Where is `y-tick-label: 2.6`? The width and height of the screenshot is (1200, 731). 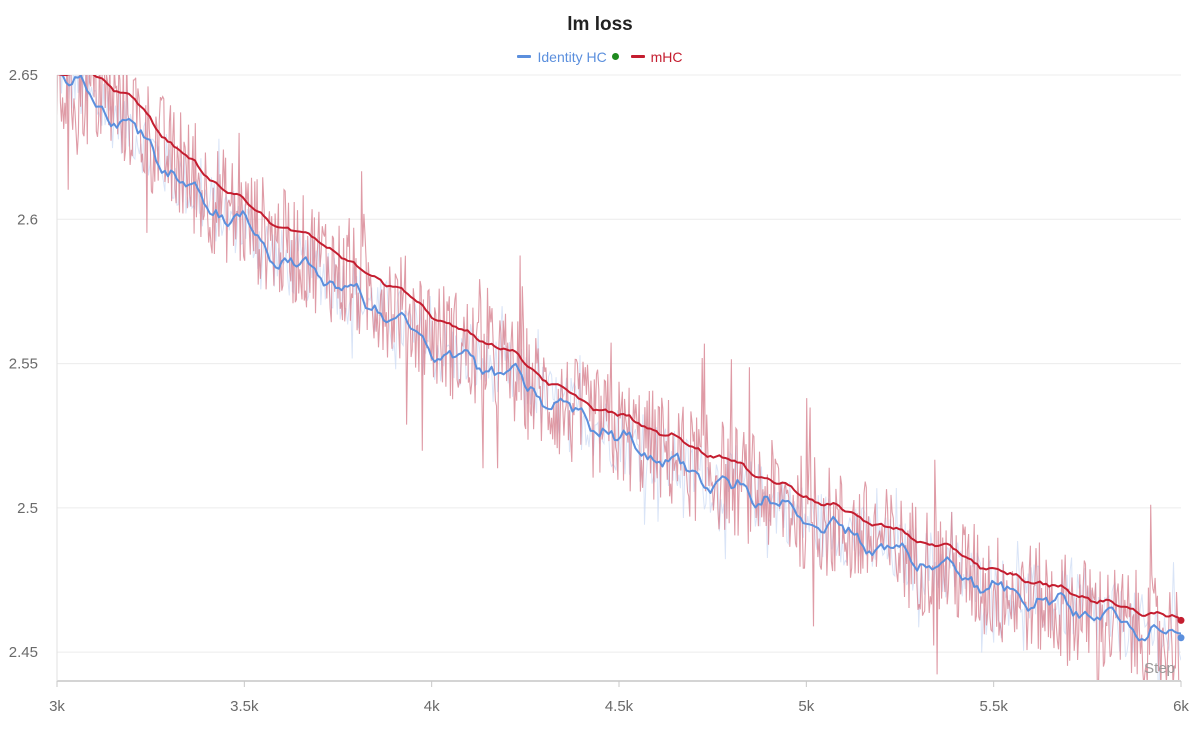
y-tick-label: 2.6 is located at coordinates (27, 219).